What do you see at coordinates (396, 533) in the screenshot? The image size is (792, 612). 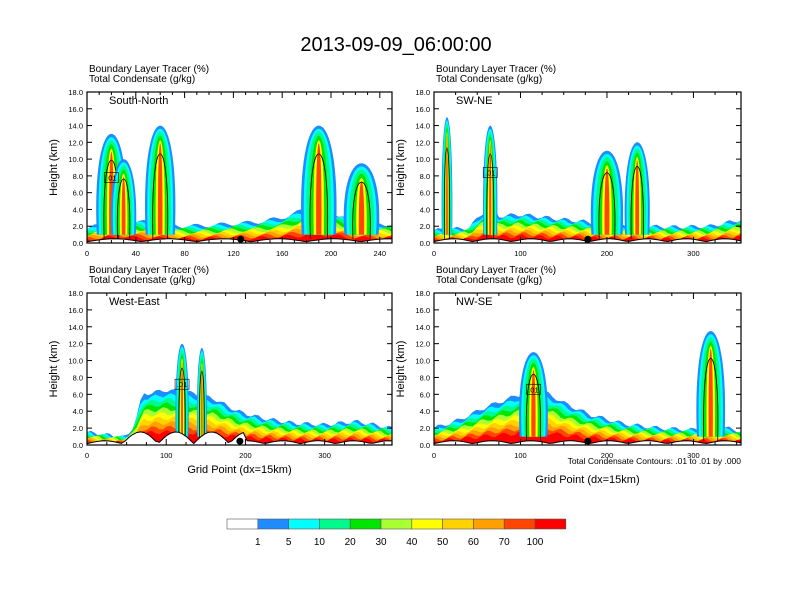 I see `colorbar: 1 5 10 20 30 40 50 60 70 100` at bounding box center [396, 533].